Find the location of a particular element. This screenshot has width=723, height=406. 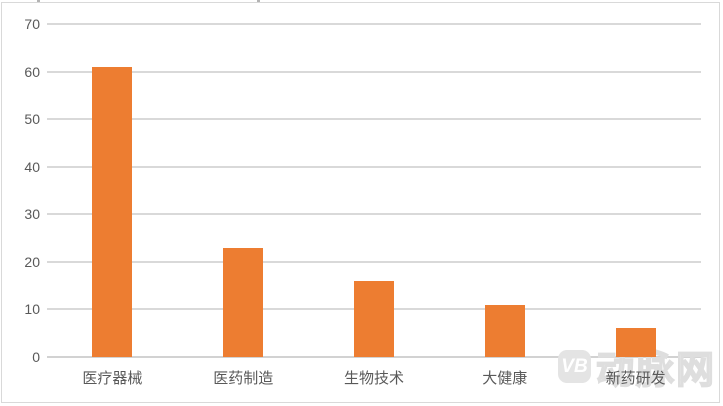

watermark-vb-logo-icon: VB is located at coordinates (574, 366).